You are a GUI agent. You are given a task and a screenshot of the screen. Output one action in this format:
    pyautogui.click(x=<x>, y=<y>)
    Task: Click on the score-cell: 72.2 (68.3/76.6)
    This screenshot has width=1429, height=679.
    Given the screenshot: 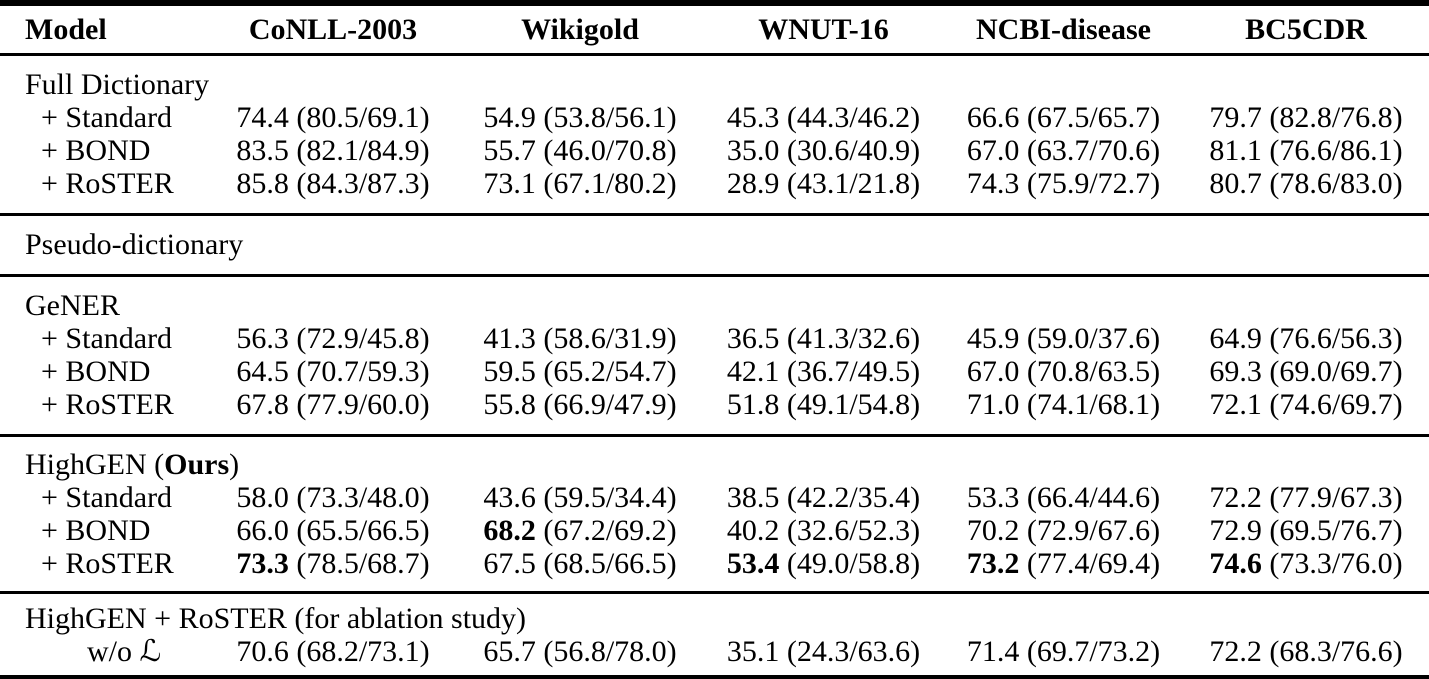 What is the action you would take?
    pyautogui.click(x=1306, y=656)
    